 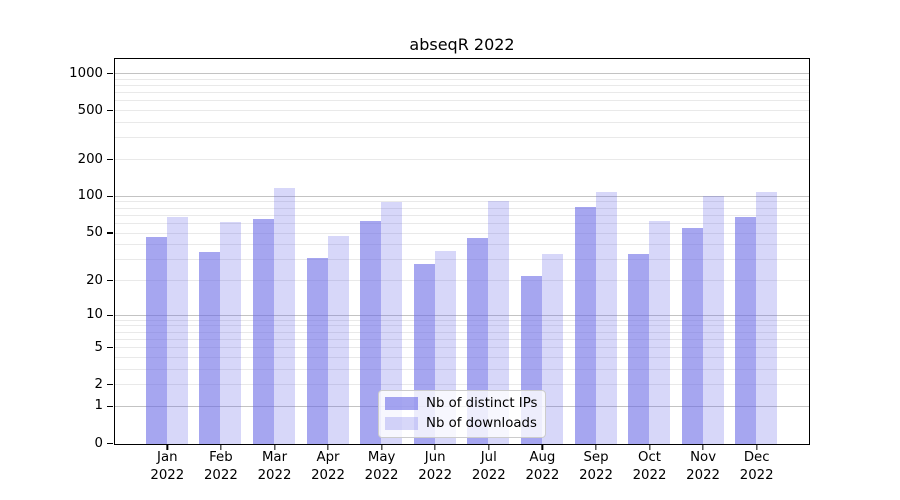 What do you see at coordinates (401, 423) in the screenshot?
I see `legend-swatch-downloads` at bounding box center [401, 423].